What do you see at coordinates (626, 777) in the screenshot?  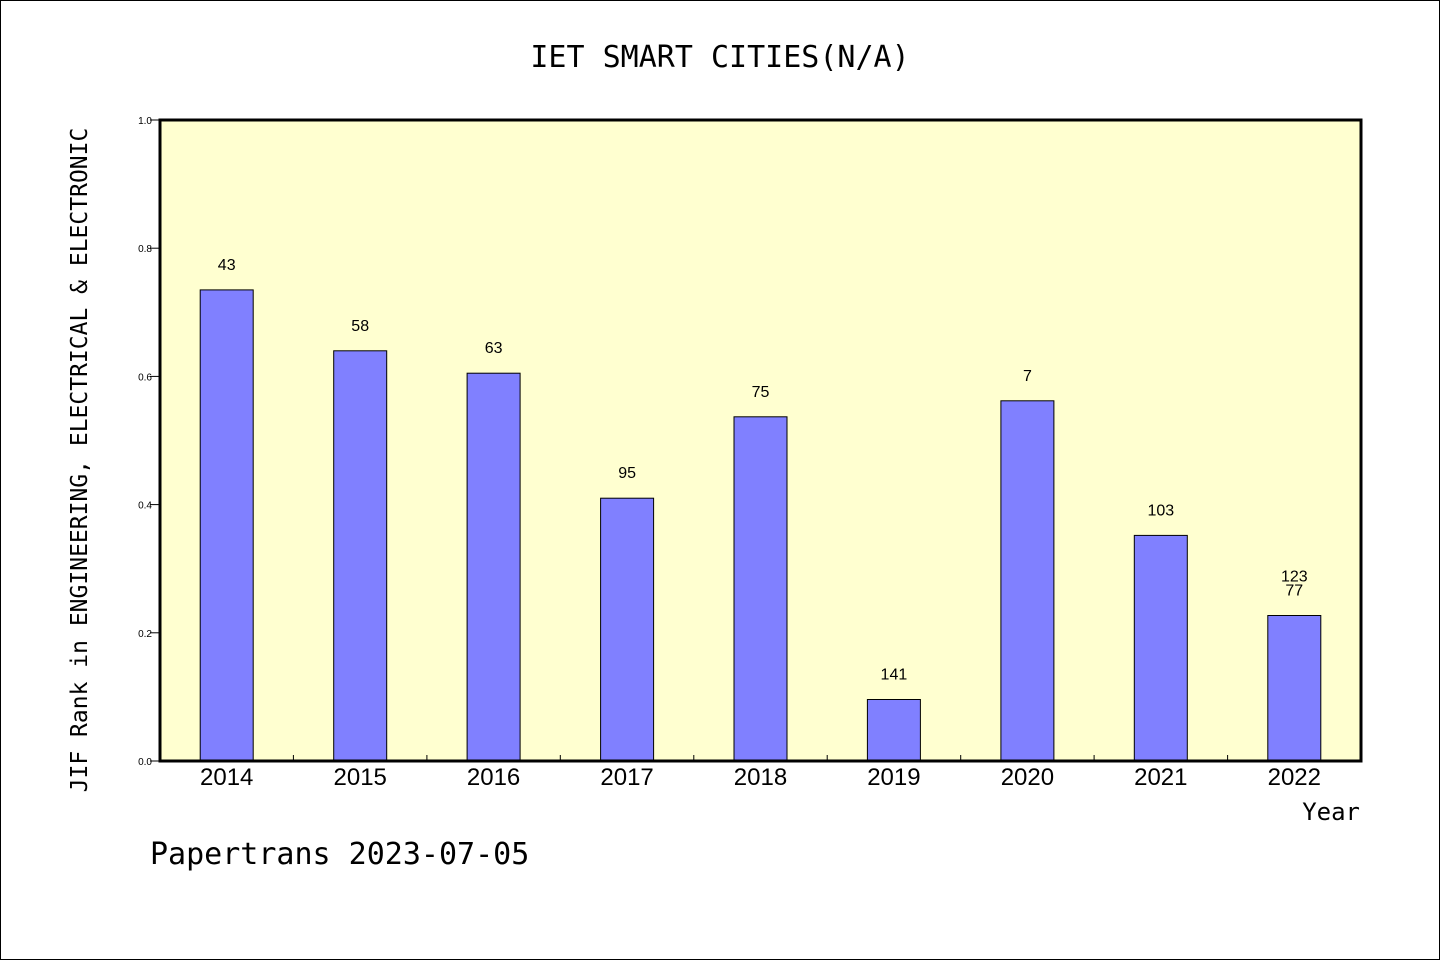 I see `x-tick-label: 2017` at bounding box center [626, 777].